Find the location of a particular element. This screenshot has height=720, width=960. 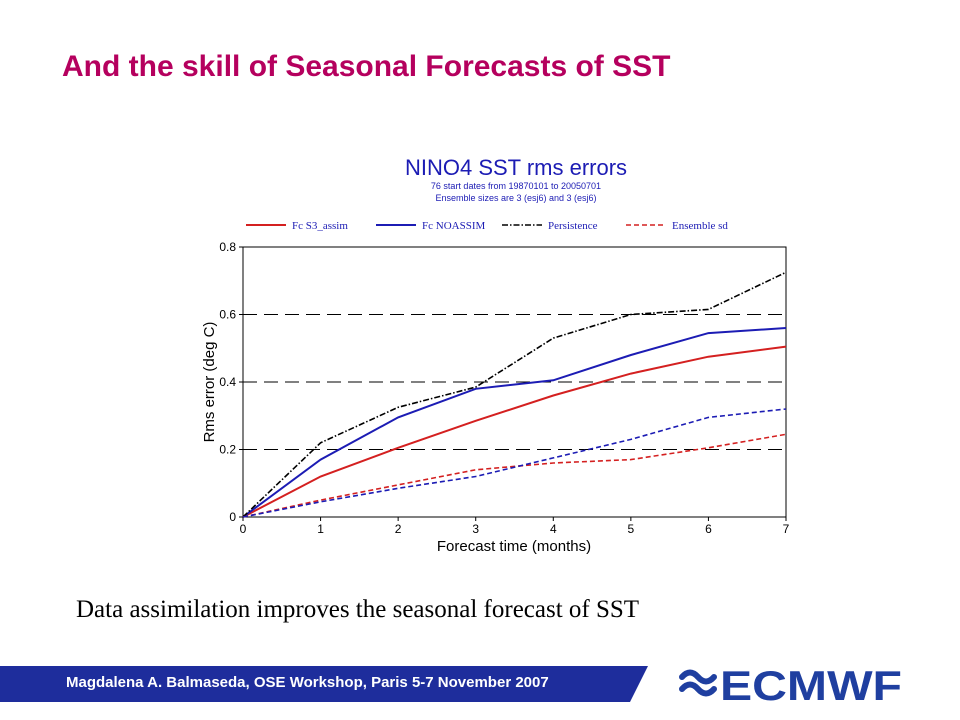

y-tick-label-0: 0 is located at coordinates (232, 517).